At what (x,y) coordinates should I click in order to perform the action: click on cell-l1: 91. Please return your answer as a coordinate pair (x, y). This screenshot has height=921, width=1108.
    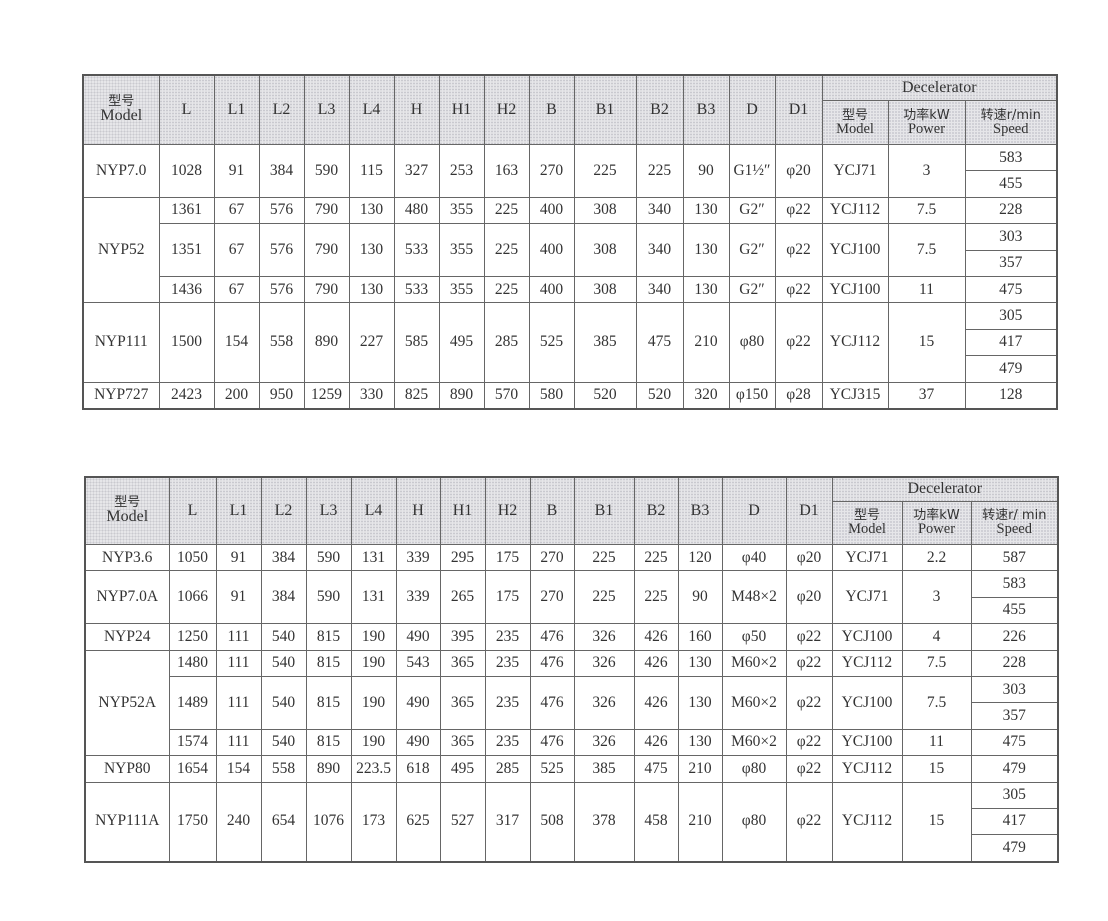
    Looking at the image, I should click on (238, 557).